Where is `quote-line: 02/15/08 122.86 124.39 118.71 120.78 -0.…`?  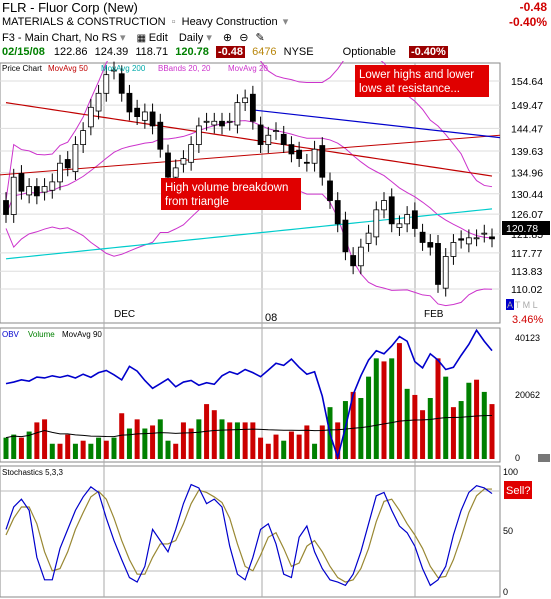
quote-line: 02/15/08 122.86 124.39 118.71 120.78 -0.… is located at coordinates (276, 53).